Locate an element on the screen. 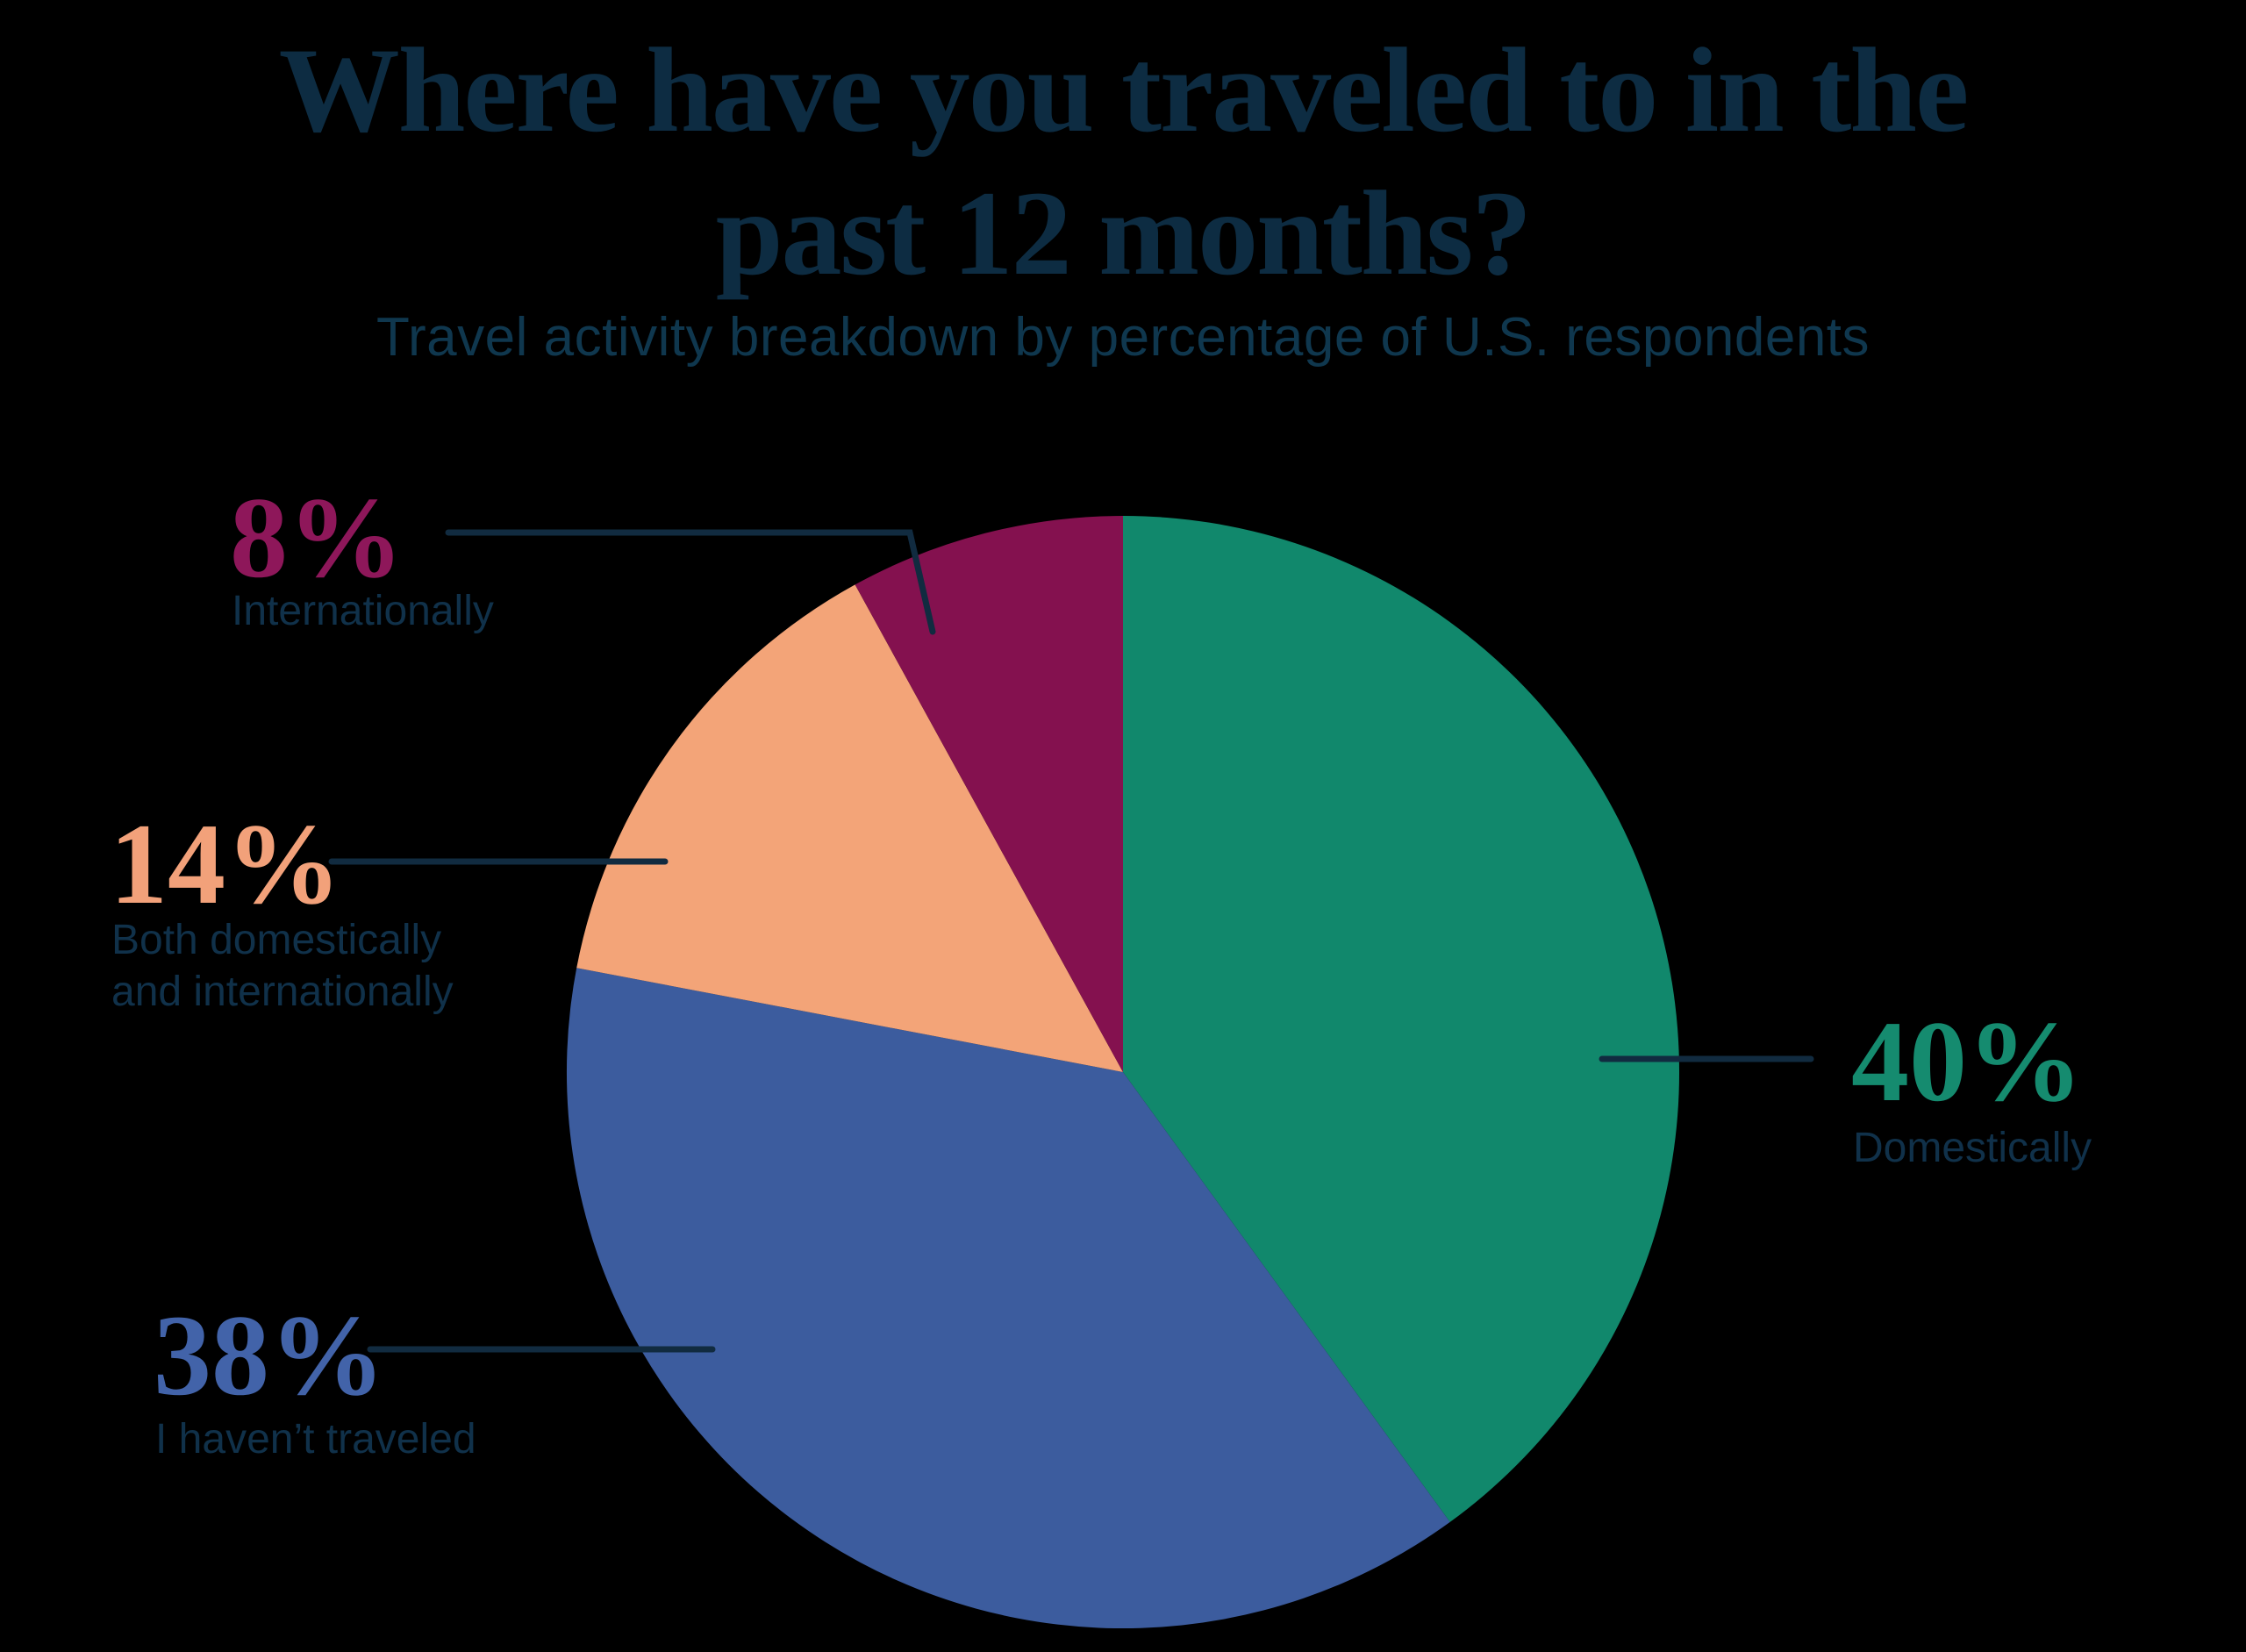  label-havent-traveled: I haven’t traveled is located at coordinates (315, 1439).